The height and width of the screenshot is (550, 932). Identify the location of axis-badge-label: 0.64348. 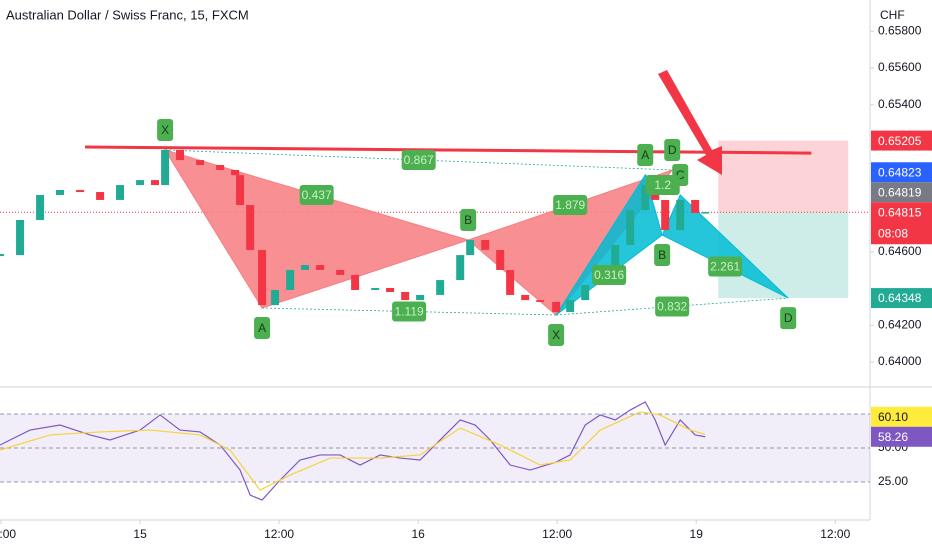
(900, 298).